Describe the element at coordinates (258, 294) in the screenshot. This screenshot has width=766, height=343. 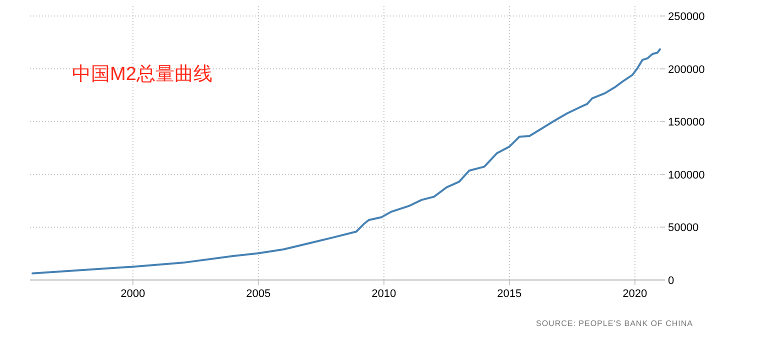
I see `x-tick-label: 2005` at that location.